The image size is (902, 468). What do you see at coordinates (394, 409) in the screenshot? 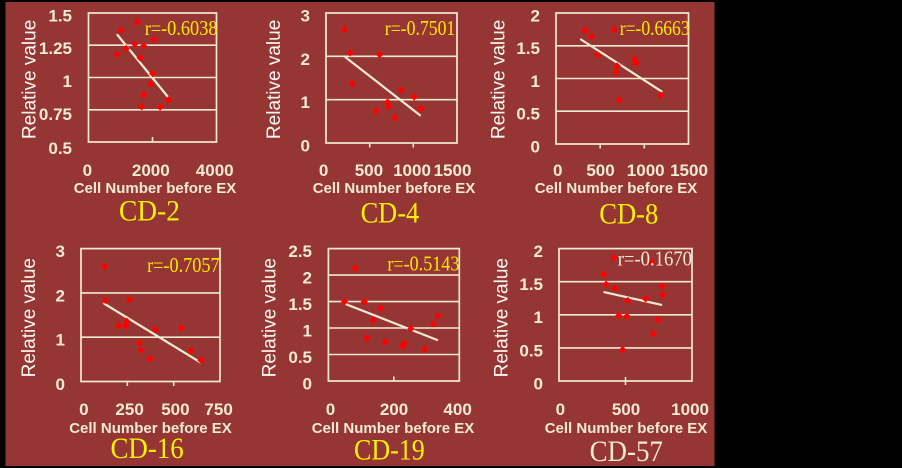
I see `svg-text: 200` at bounding box center [394, 409].